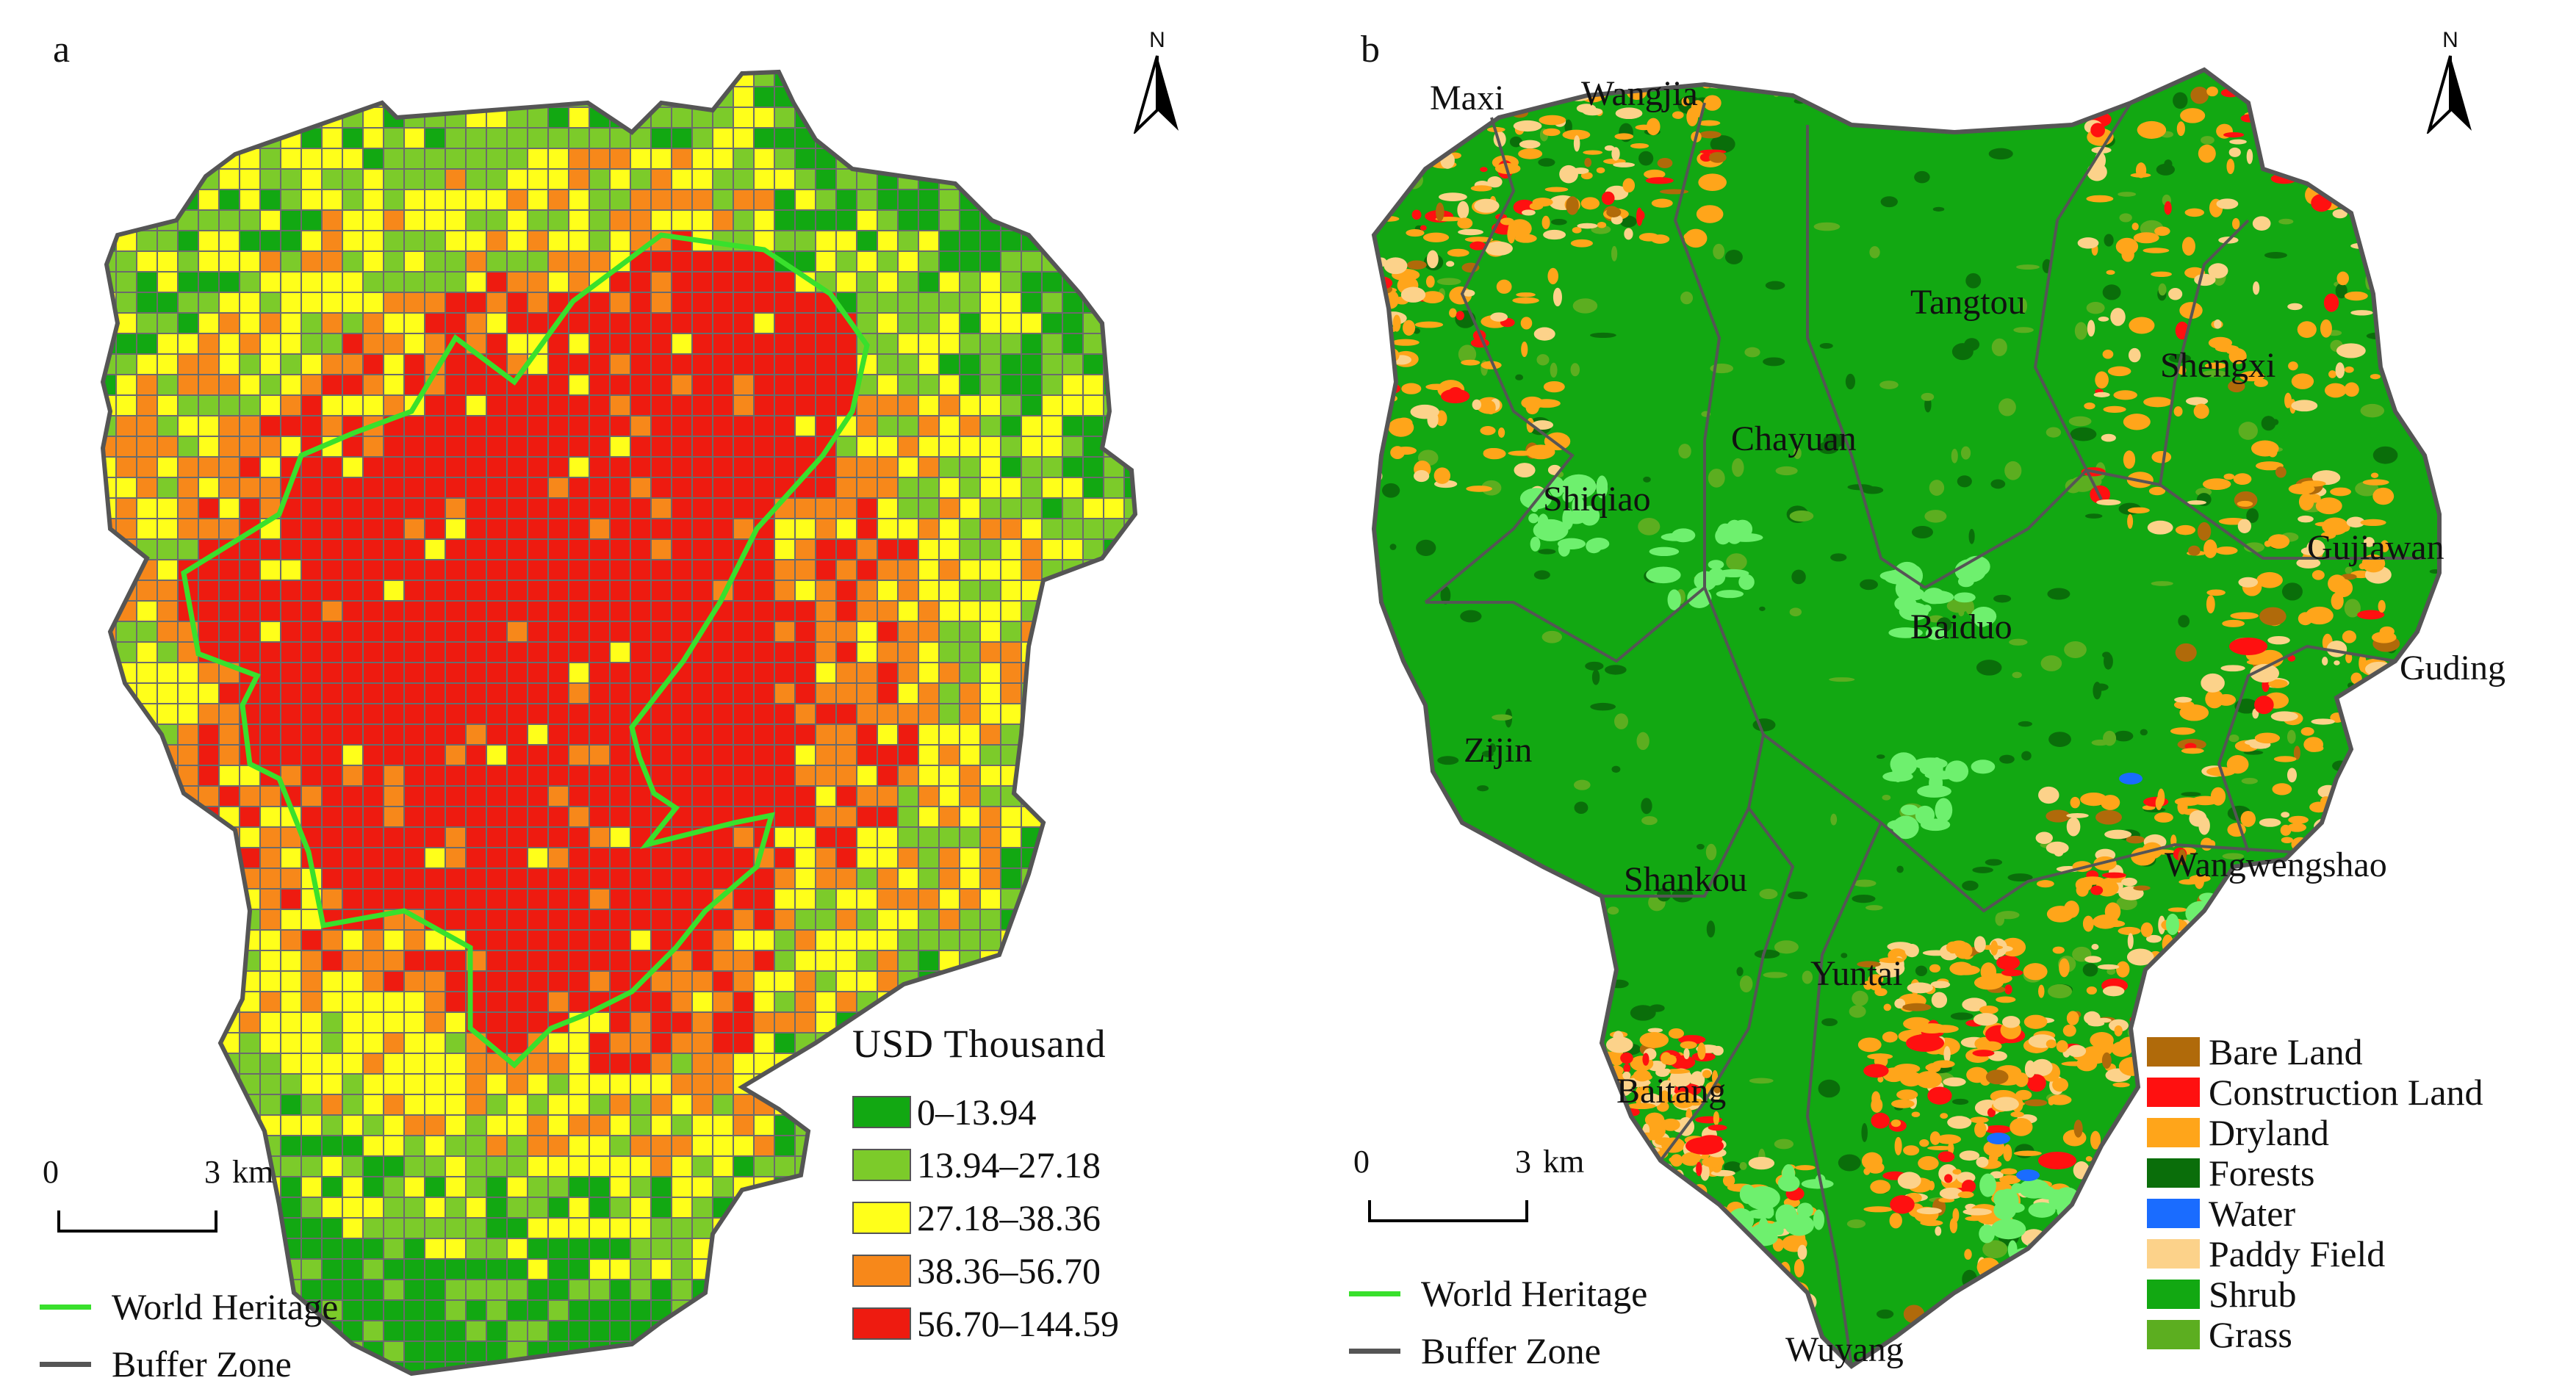 This screenshot has width=2576, height=1400. Describe the element at coordinates (212, 1172) in the screenshot. I see `scale-end-label: 3` at that location.